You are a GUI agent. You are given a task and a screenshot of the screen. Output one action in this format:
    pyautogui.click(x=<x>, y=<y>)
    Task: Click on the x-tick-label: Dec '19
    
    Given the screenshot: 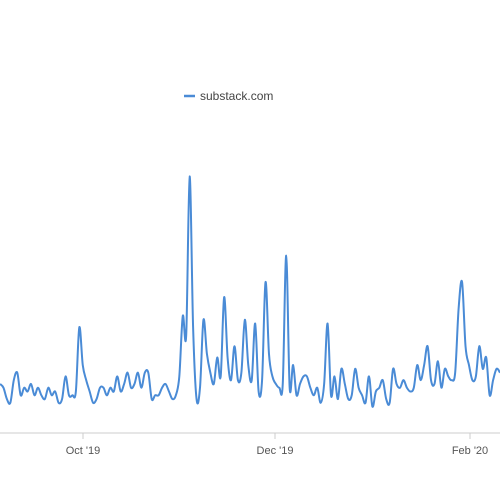 What is the action you would take?
    pyautogui.click(x=275, y=451)
    